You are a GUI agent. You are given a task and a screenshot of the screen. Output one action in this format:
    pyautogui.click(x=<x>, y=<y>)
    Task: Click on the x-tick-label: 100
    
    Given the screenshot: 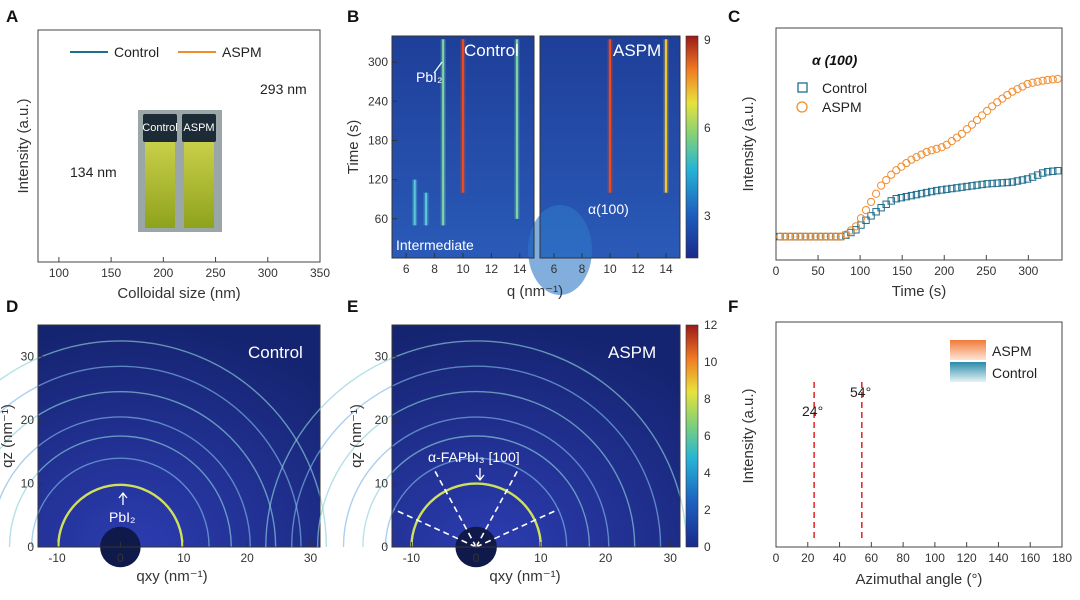 What is the action you would take?
    pyautogui.click(x=59, y=273)
    